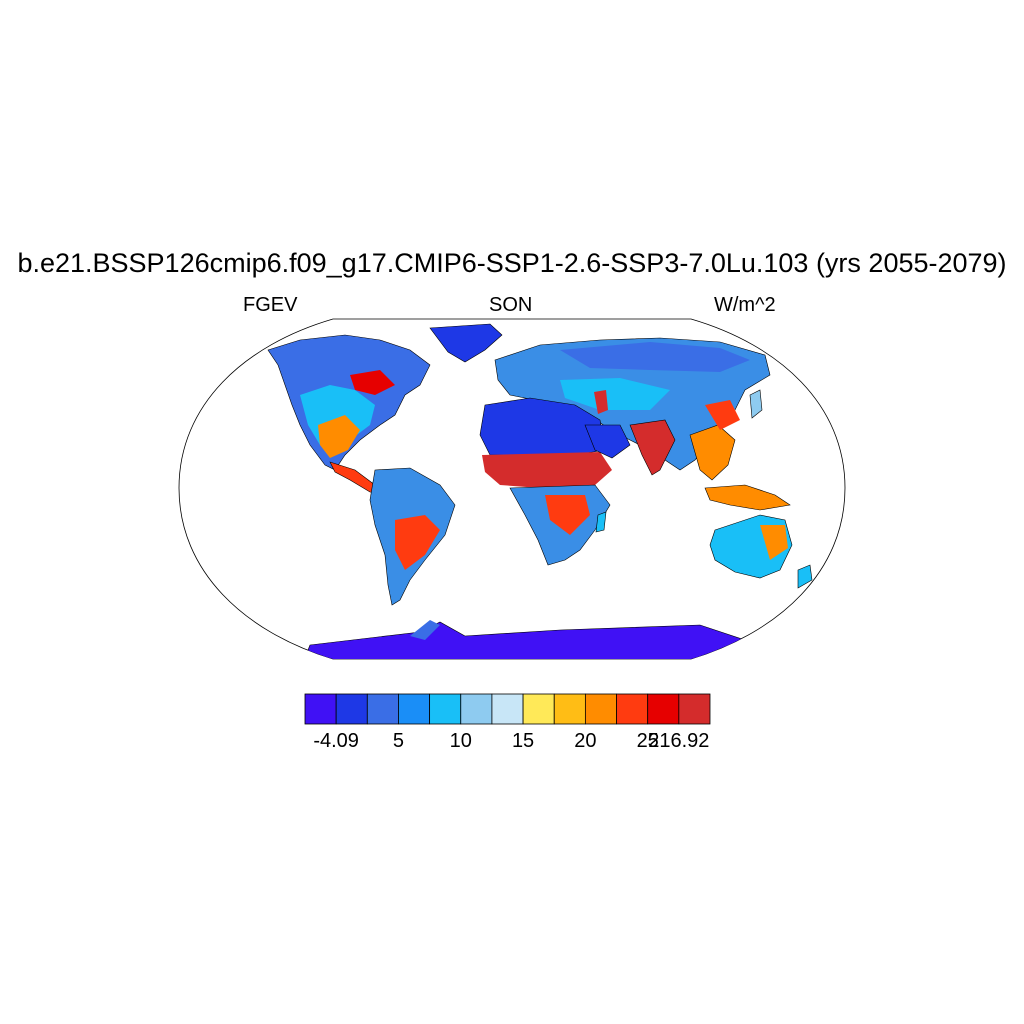 The height and width of the screenshot is (1024, 1024). Describe the element at coordinates (601, 522) in the screenshot. I see `madagascar` at that location.